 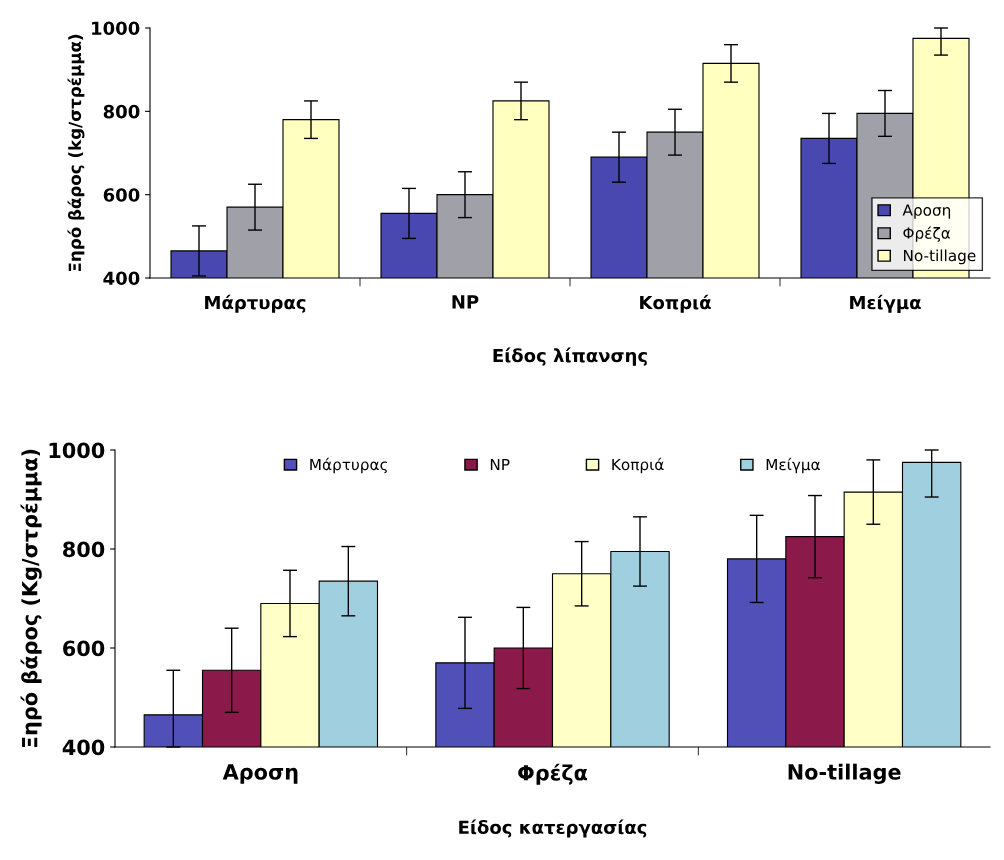 I want to click on x-tick-label: Κοπριά, so click(x=675, y=303).